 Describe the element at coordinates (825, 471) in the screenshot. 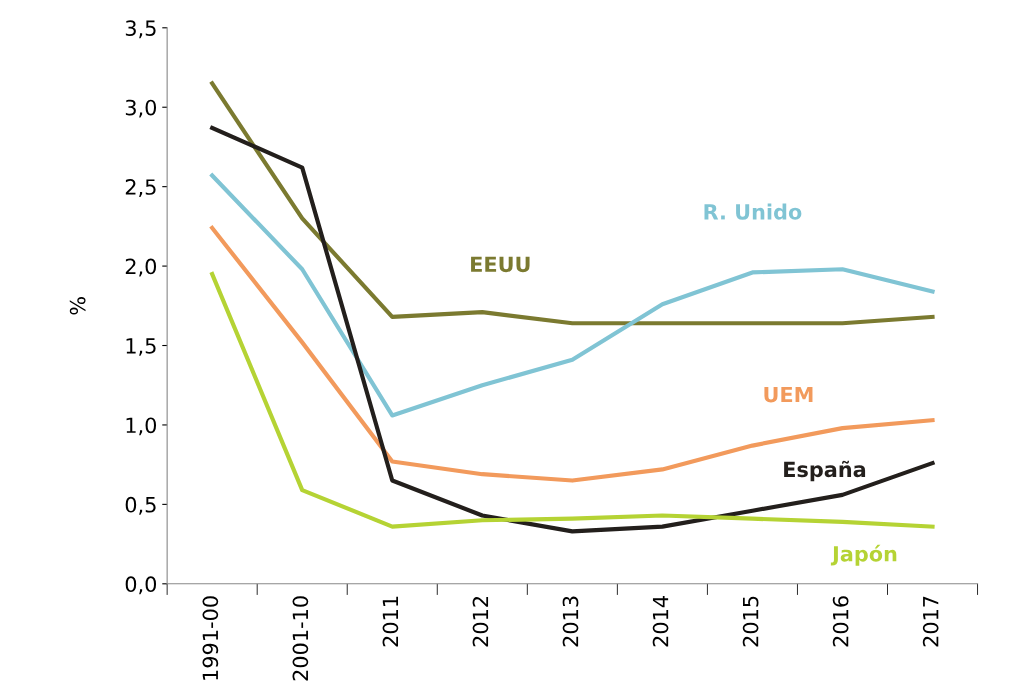

I see `series-label: España` at that location.